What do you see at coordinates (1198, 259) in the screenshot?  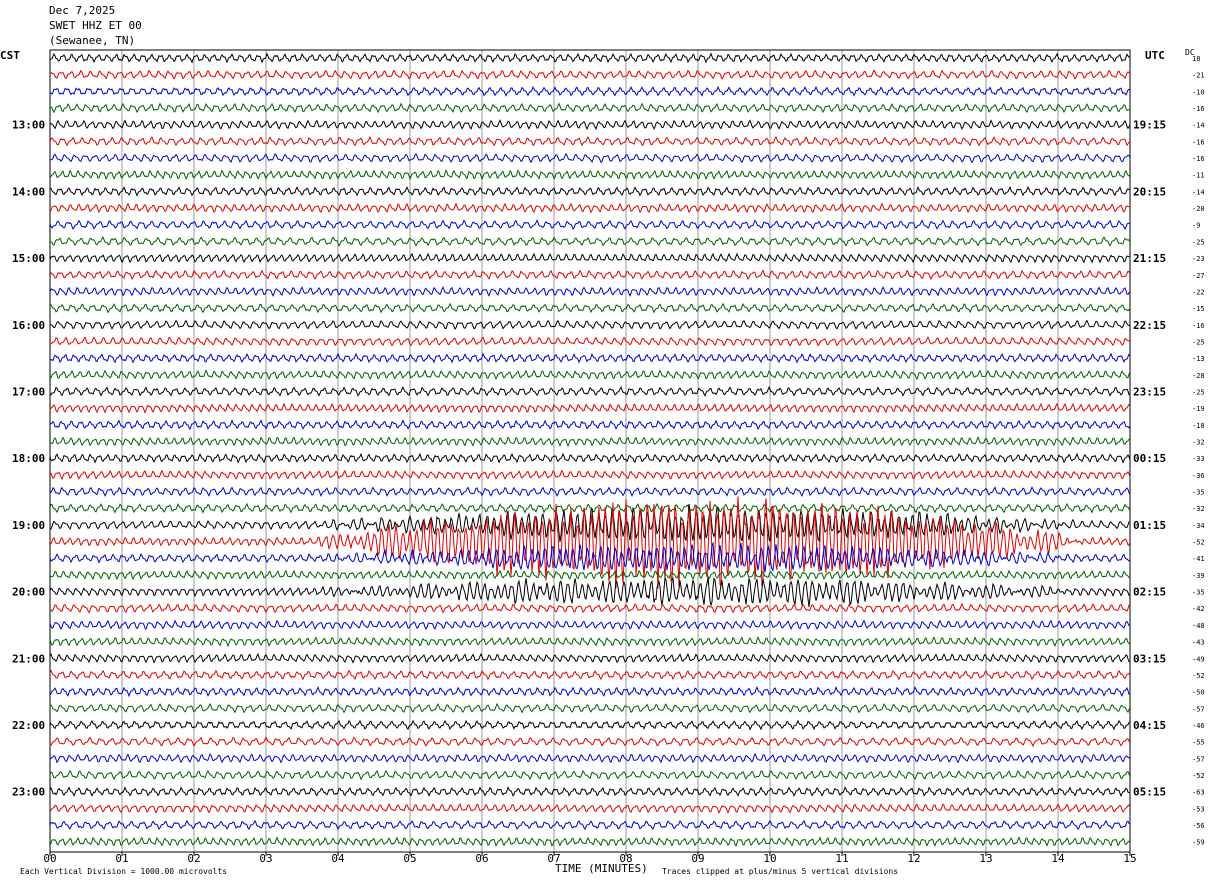 I see `dc-offset-label: -23` at bounding box center [1198, 259].